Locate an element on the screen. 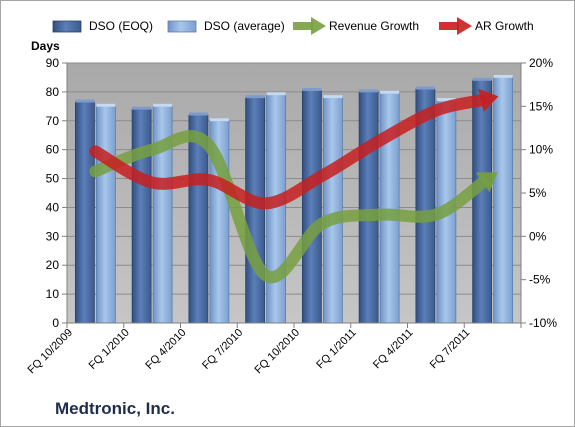 This screenshot has width=575, height=427. y-tick-label: 30 is located at coordinates (53, 236).